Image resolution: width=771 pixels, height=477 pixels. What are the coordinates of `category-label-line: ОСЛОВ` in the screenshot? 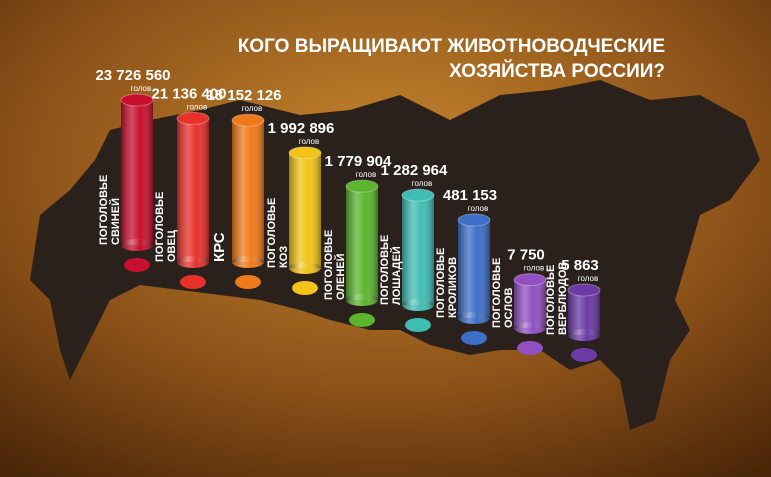 It's located at (509, 307).